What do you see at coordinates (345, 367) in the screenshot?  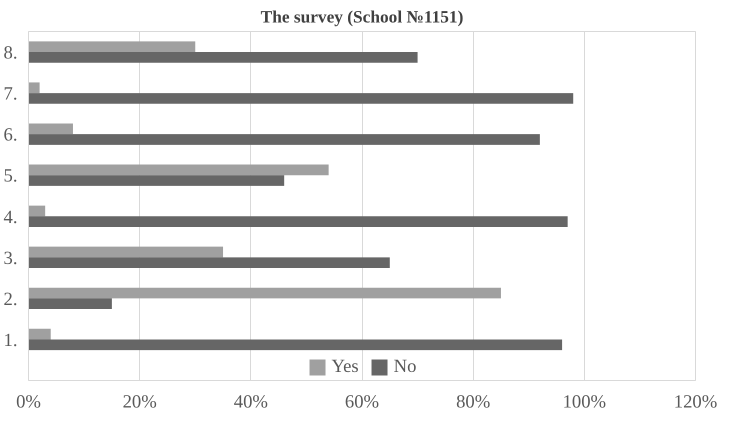 I see `legend-label: Yes` at bounding box center [345, 367].